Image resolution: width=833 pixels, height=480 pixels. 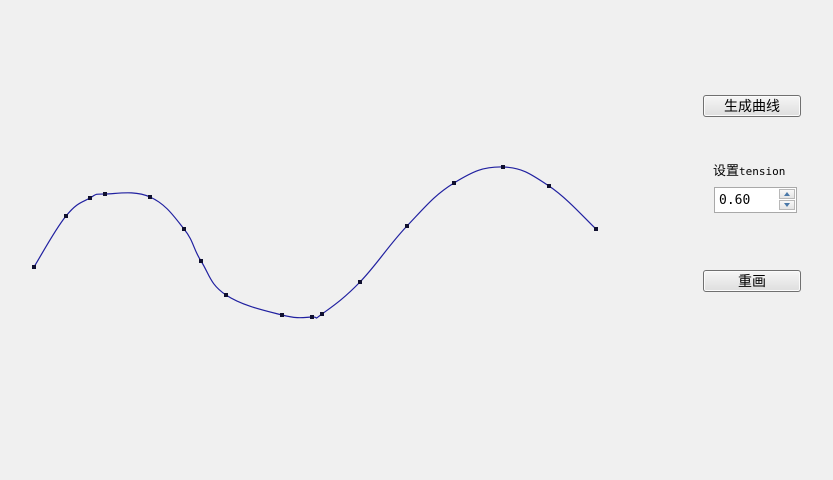 I want to click on arrow-down-icon, so click(x=787, y=205).